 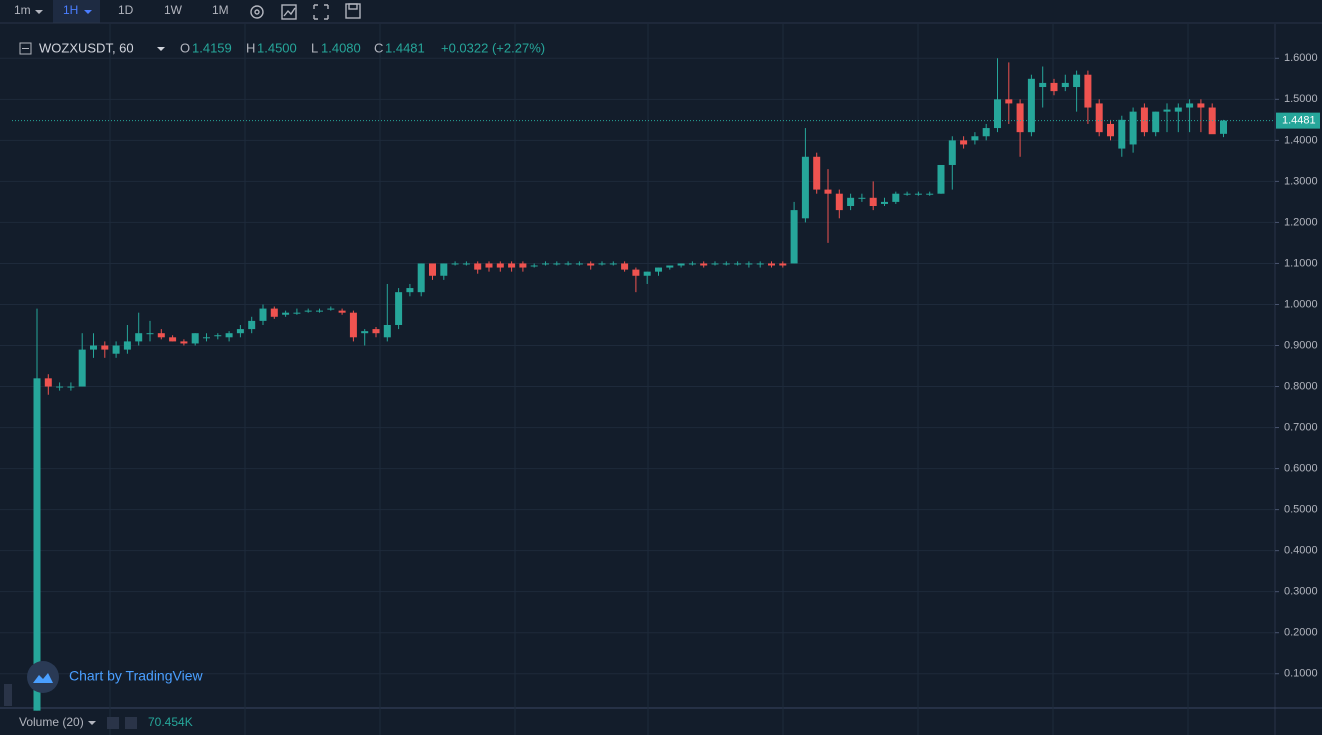 What do you see at coordinates (126, 10) in the screenshot?
I see `interval-button: 1D` at bounding box center [126, 10].